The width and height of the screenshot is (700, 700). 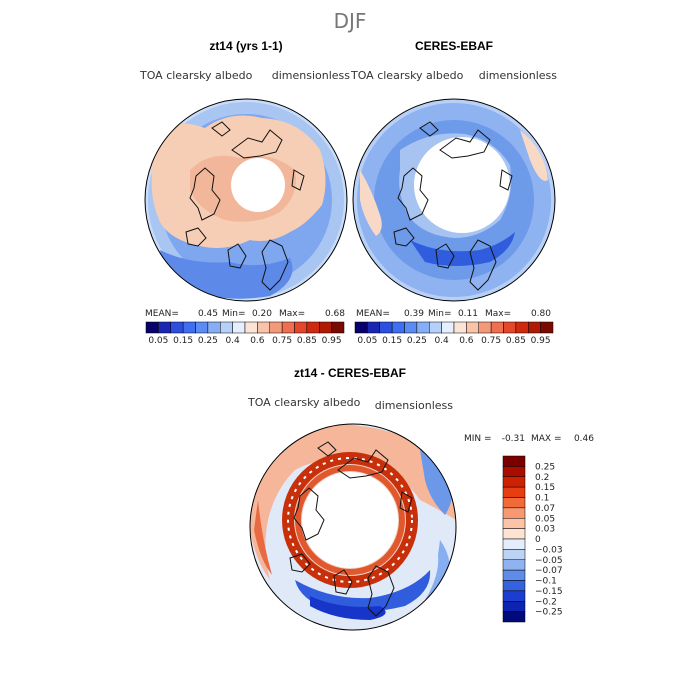 What do you see at coordinates (478, 439) in the screenshot?
I see `panel-diff-min-label: MIN =` at bounding box center [478, 439].